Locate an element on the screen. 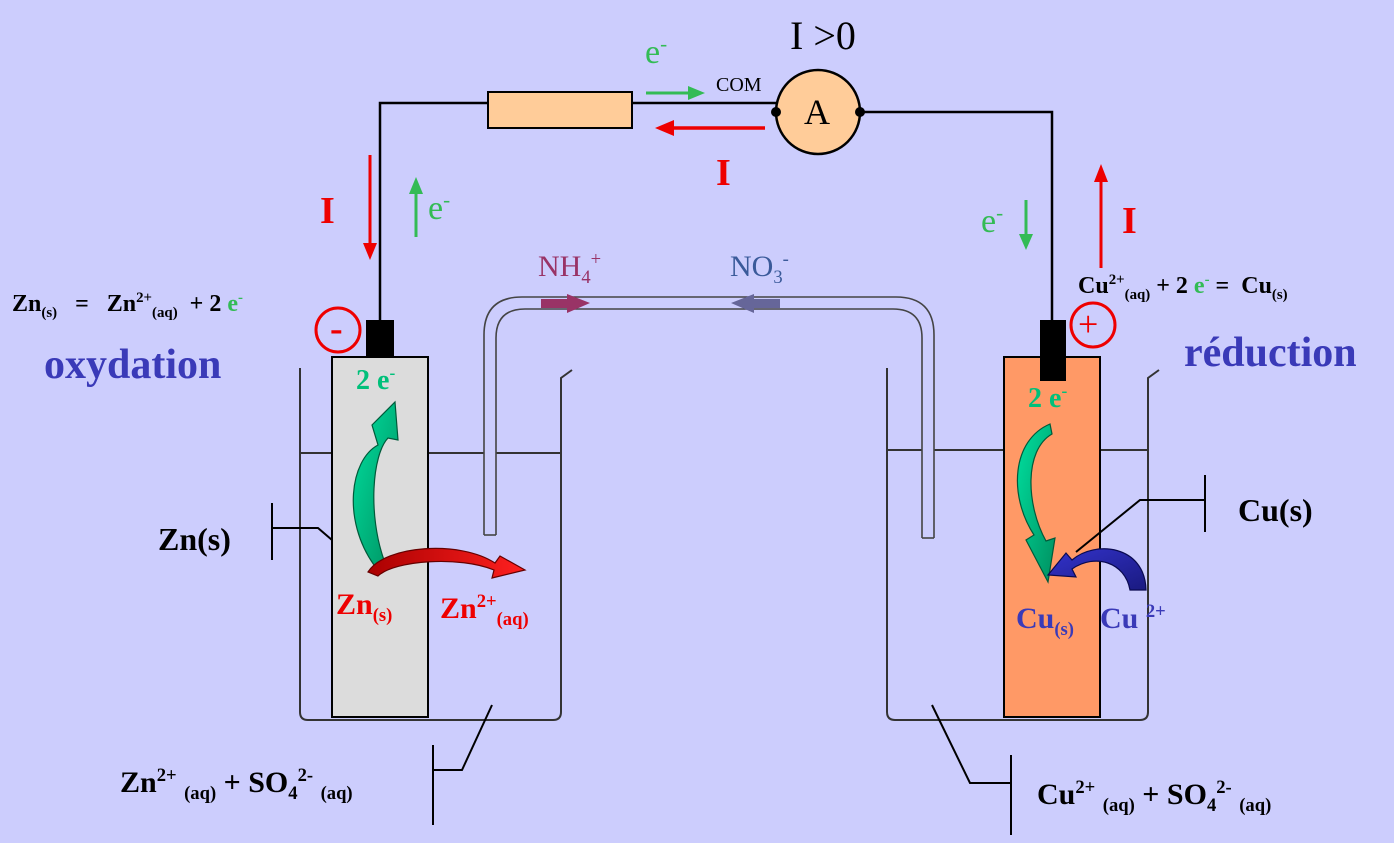  electron-label-right: e- is located at coordinates (992, 220).